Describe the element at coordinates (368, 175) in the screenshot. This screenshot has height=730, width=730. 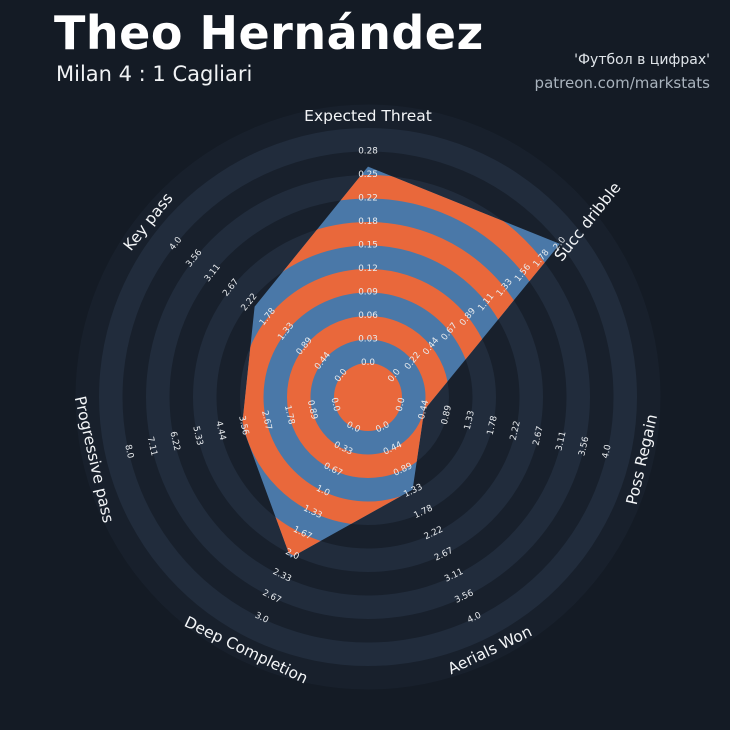
I see `tick-label: 0.25` at that location.